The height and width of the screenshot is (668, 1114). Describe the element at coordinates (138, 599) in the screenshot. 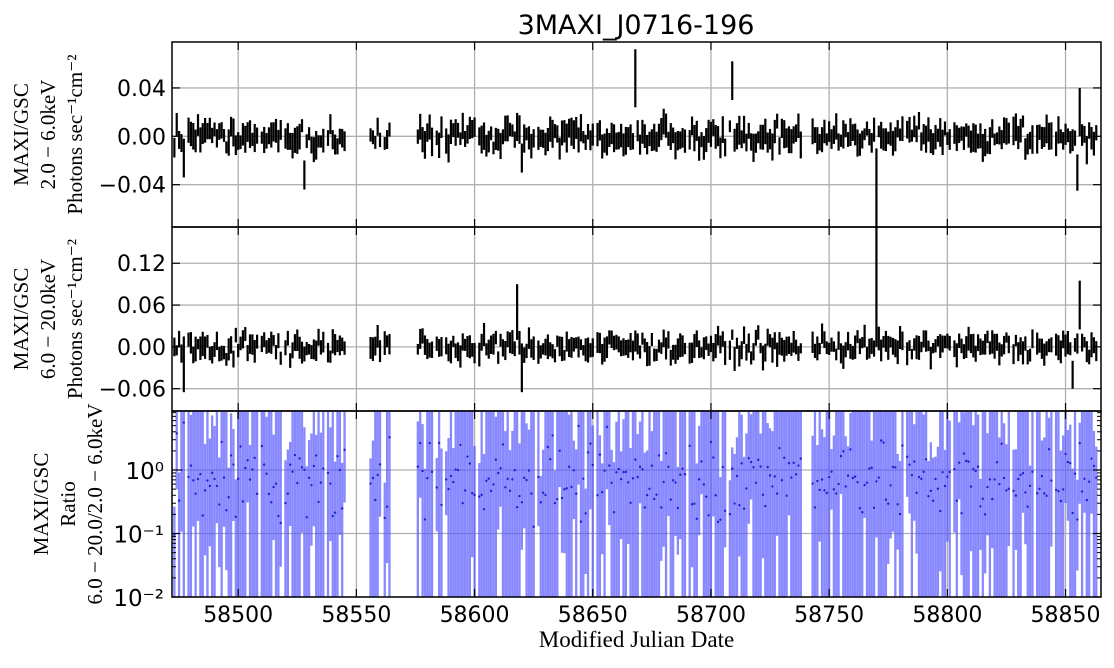

I see `y-tick-label: 10⁻²` at that location.